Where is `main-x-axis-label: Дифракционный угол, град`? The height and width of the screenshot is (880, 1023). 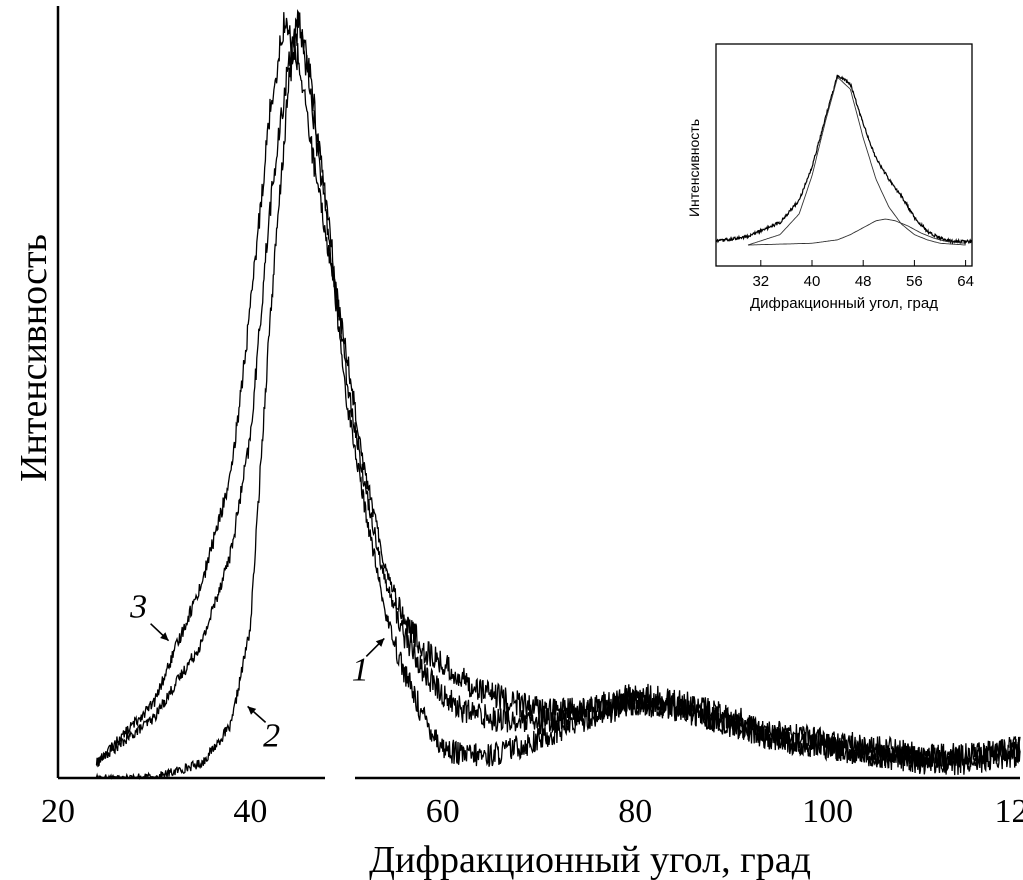
main-x-axis-label: Дифракционный угол, град is located at coordinates (590, 859).